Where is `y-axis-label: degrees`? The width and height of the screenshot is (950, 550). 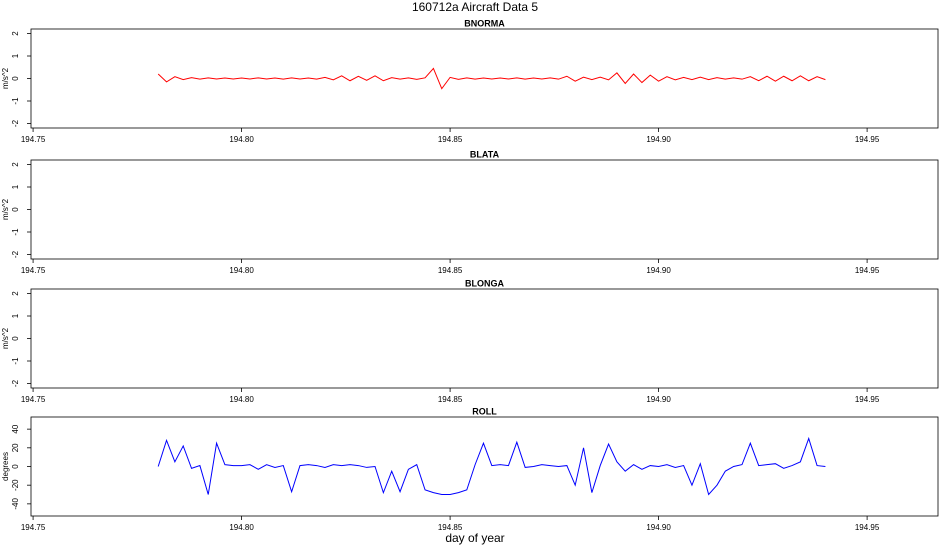 y-axis-label: degrees is located at coordinates (5, 466).